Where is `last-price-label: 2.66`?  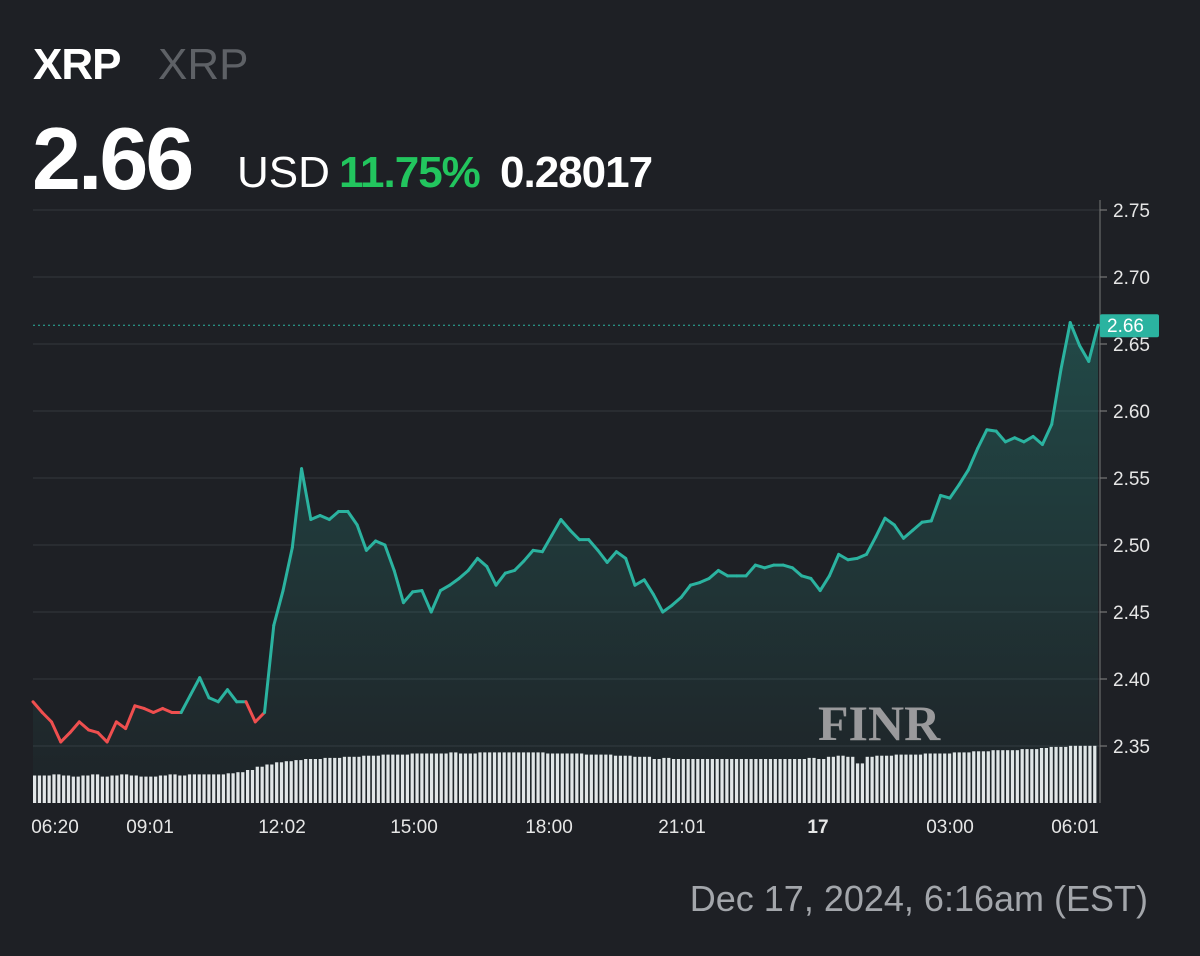 last-price-label: 2.66 is located at coordinates (1125, 326).